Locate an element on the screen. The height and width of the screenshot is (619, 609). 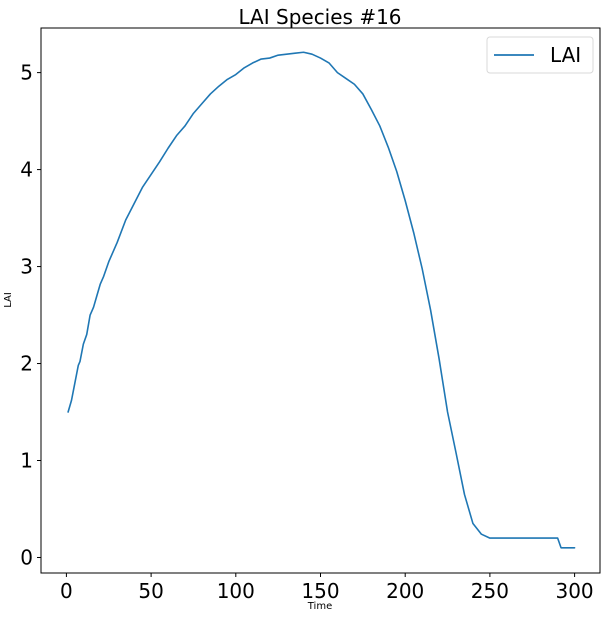
x-tick-label: 100 is located at coordinates (236, 591).